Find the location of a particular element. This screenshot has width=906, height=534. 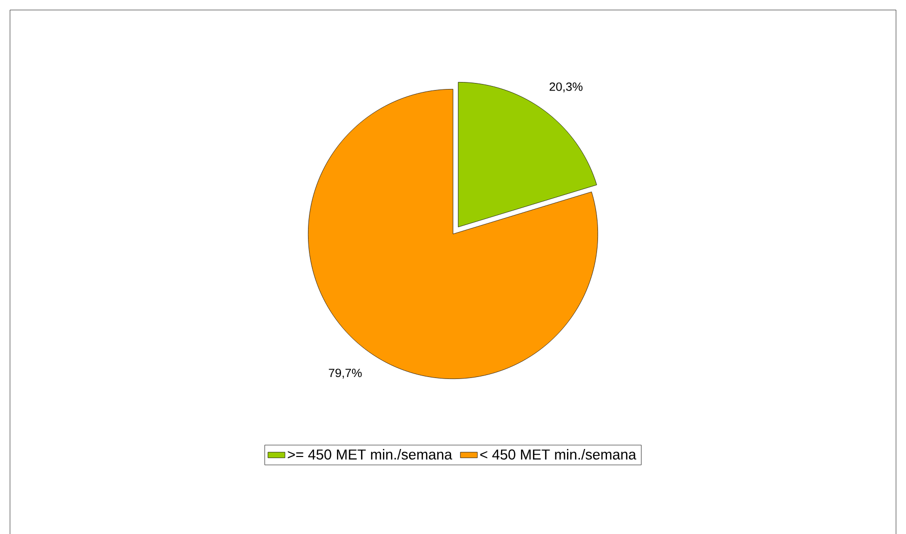

legend-label: >= 450 MET min./semana is located at coordinates (370, 454).